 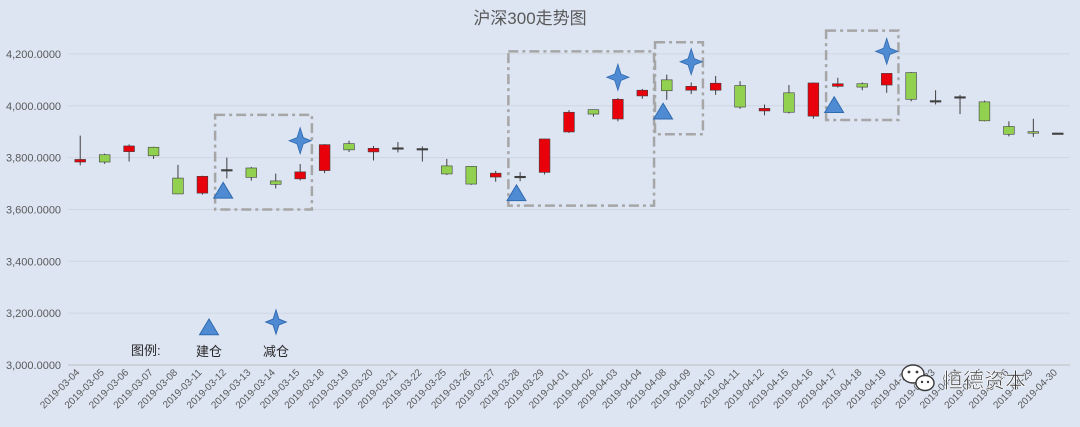 I want to click on y-tick-label: 4,000.0000, so click(x=33, y=107).